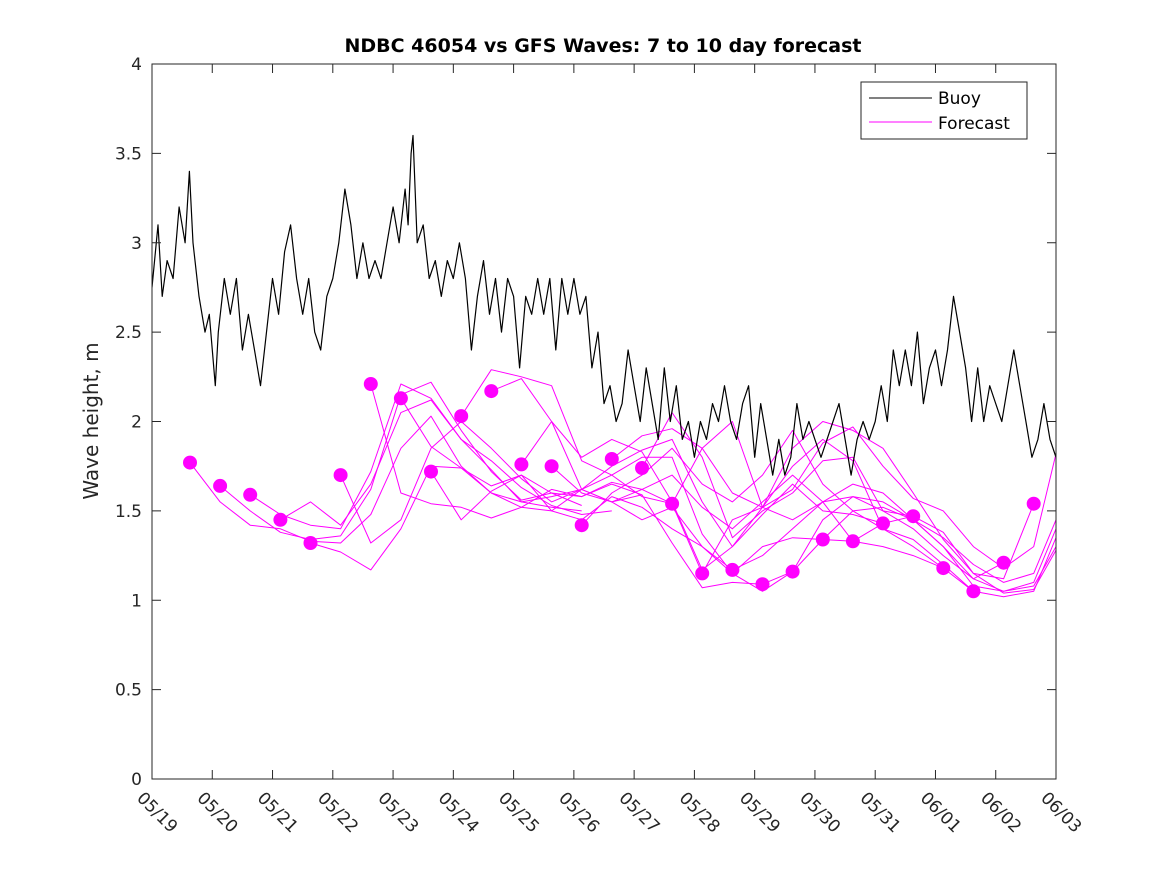  Describe the element at coordinates (128, 154) in the screenshot. I see `y-tick-label: 3.5` at that location.